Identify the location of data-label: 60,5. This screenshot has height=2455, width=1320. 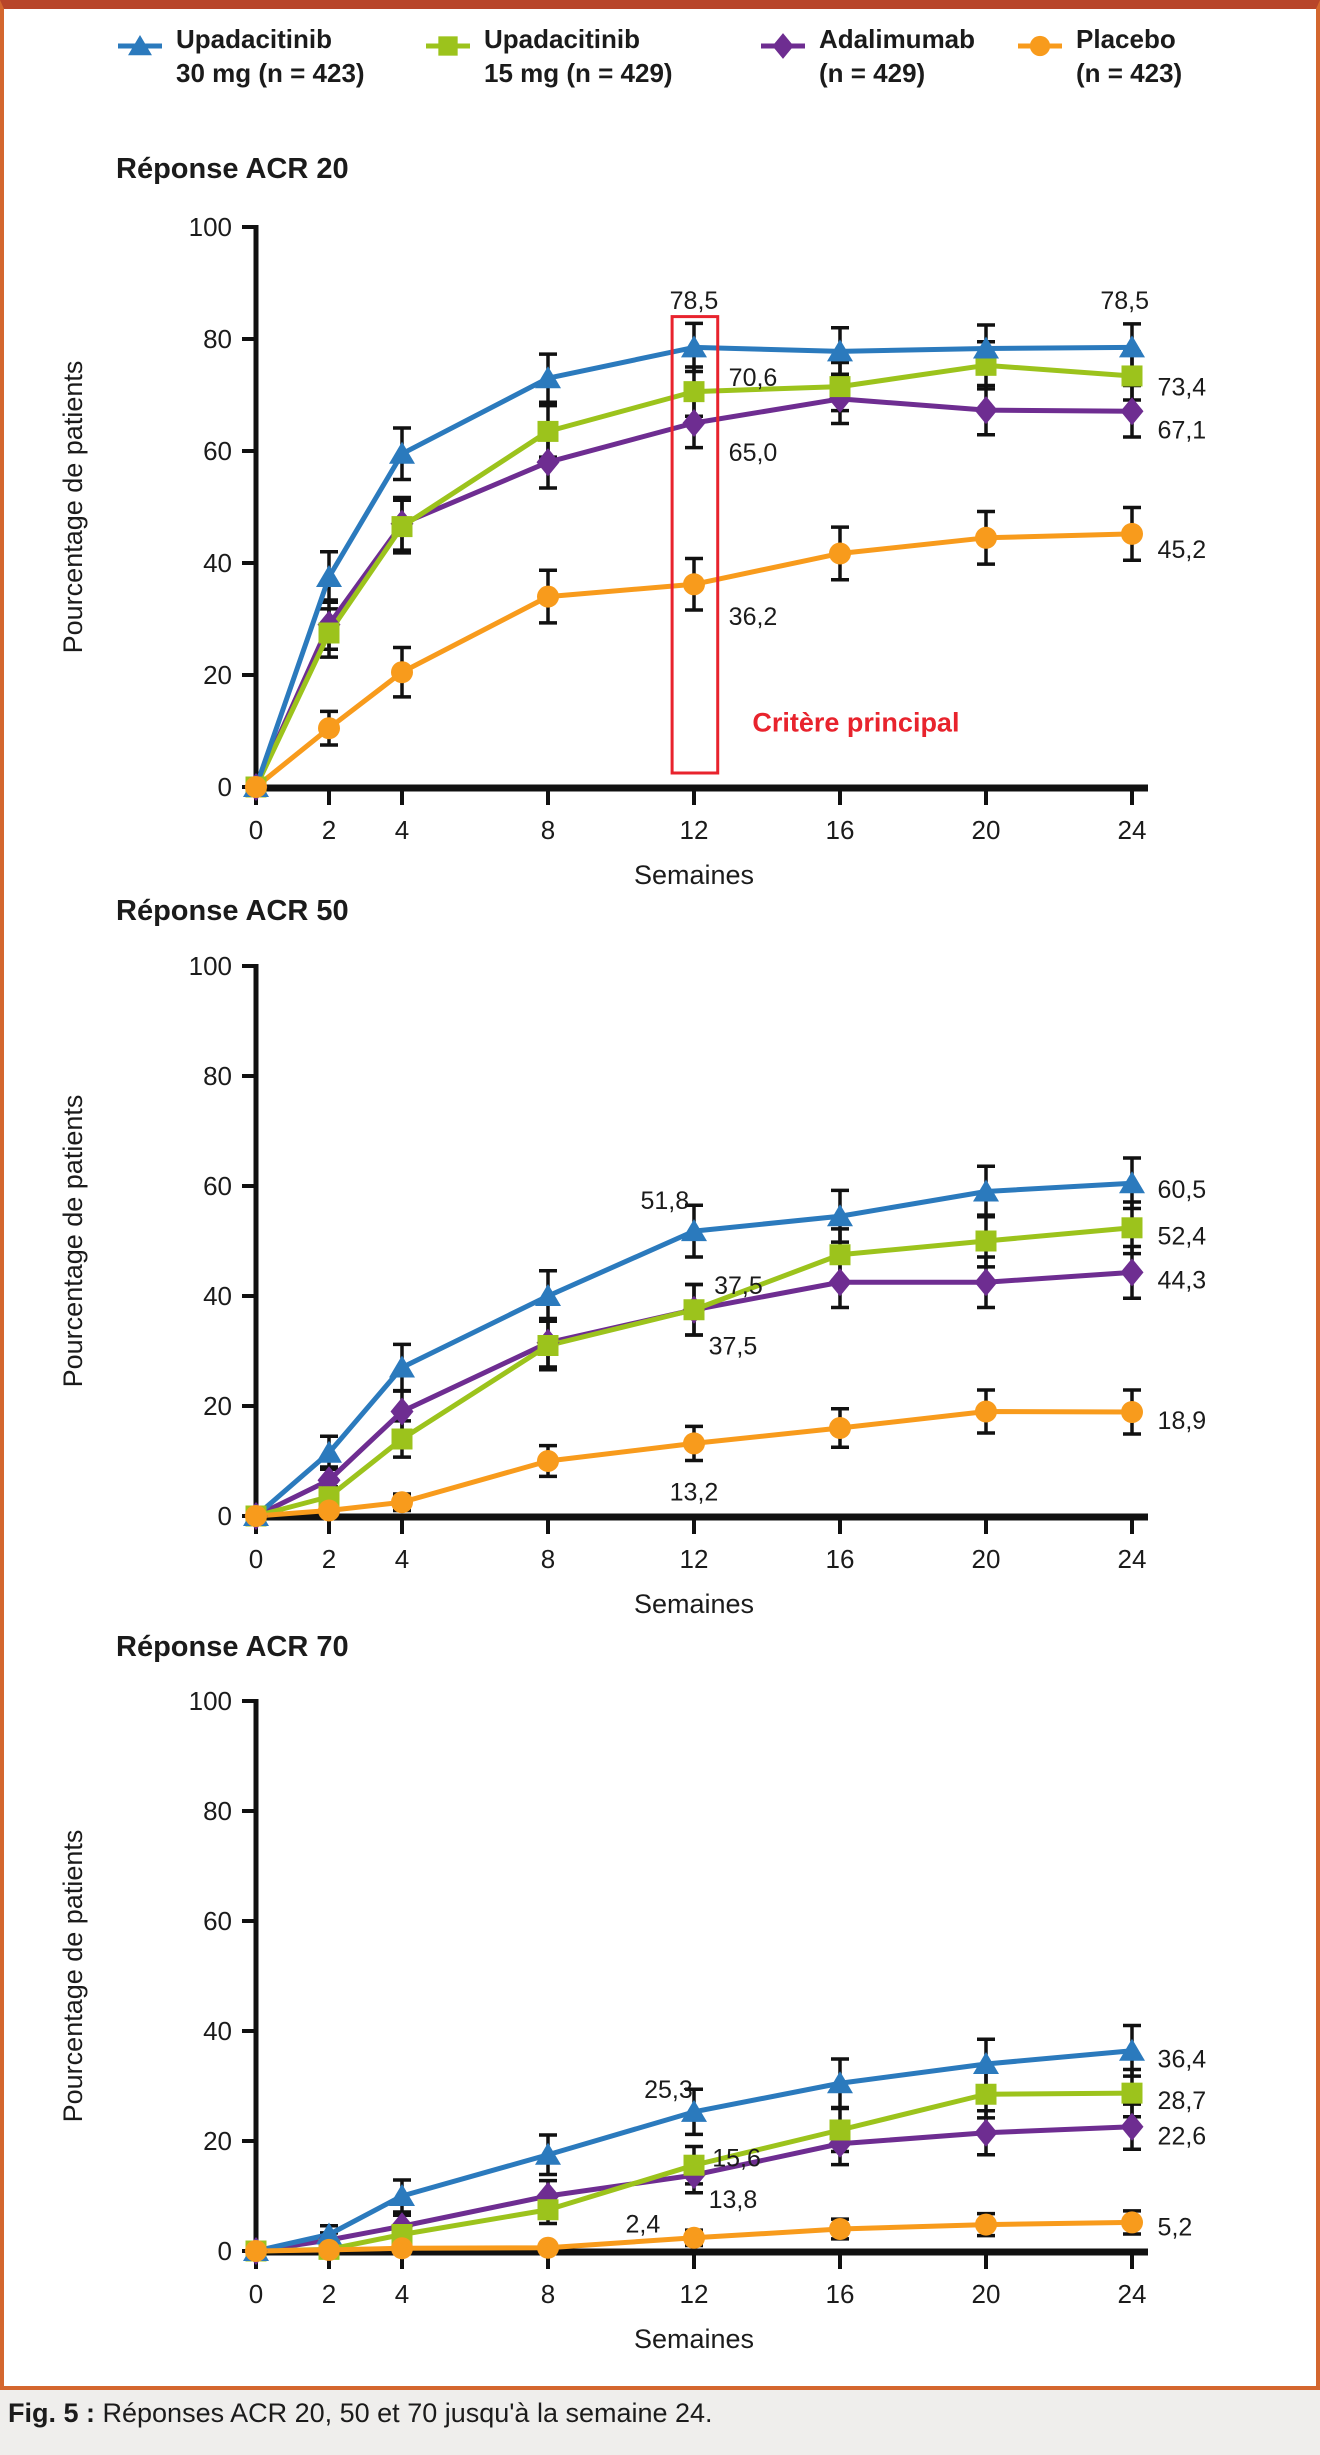
(1182, 1190).